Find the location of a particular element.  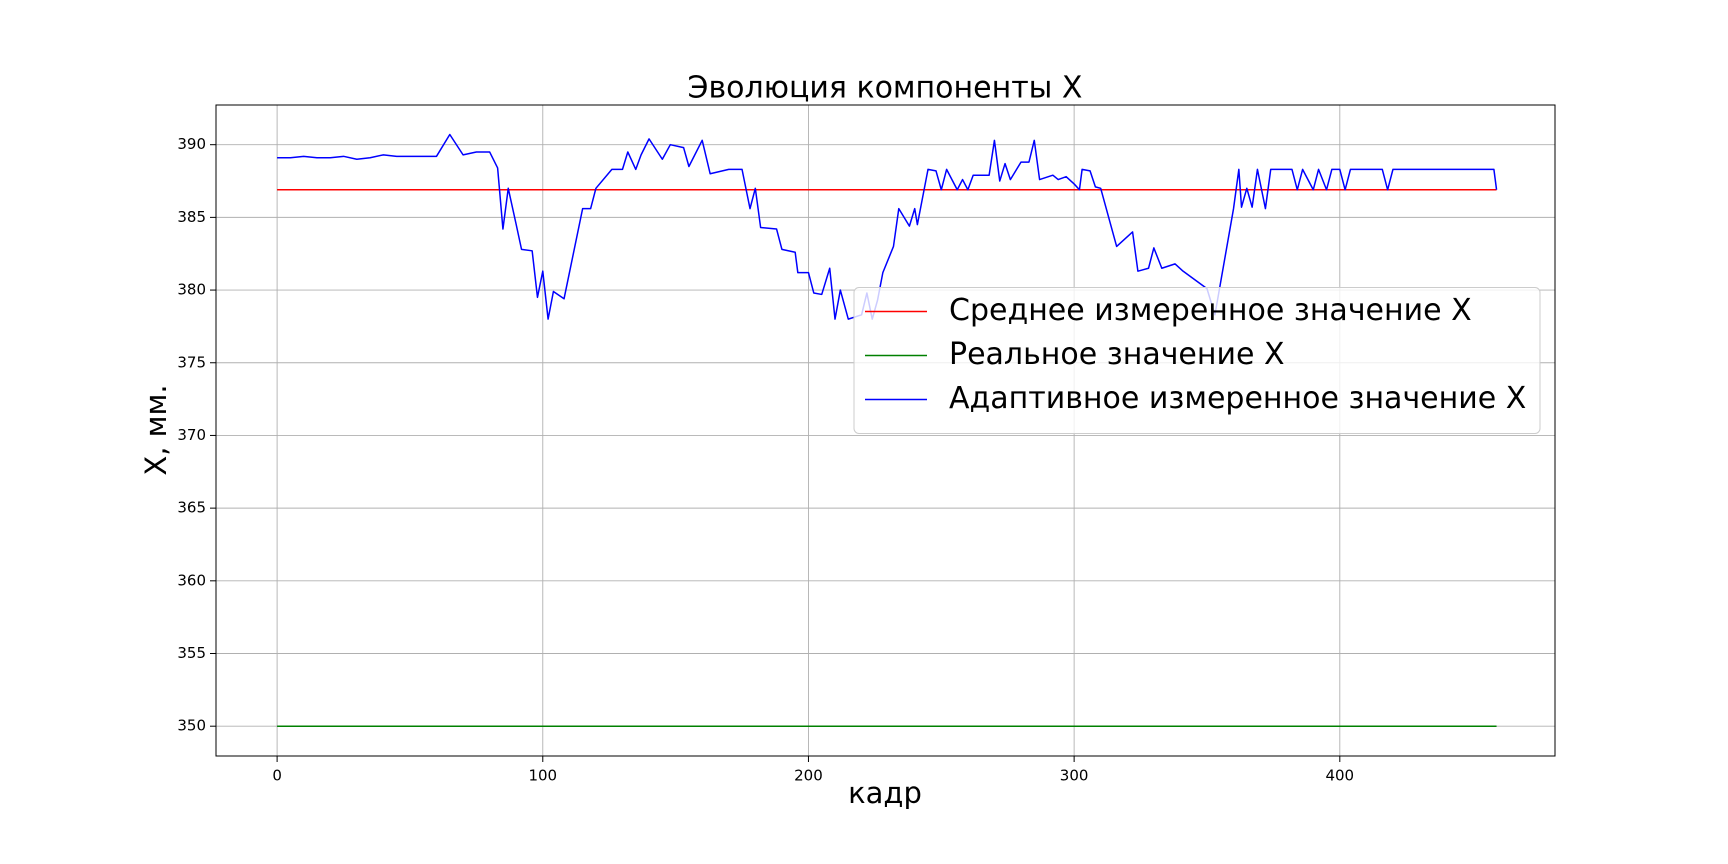

y-axis-label: X, мм. is located at coordinates (156, 429).